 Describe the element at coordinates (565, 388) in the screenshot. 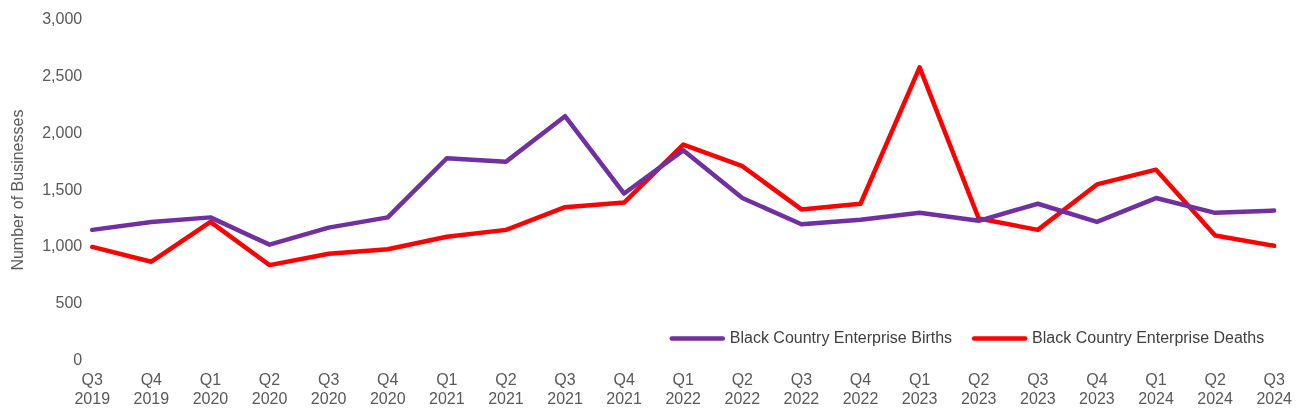

I see `x-tick-label: Q3 2021` at that location.